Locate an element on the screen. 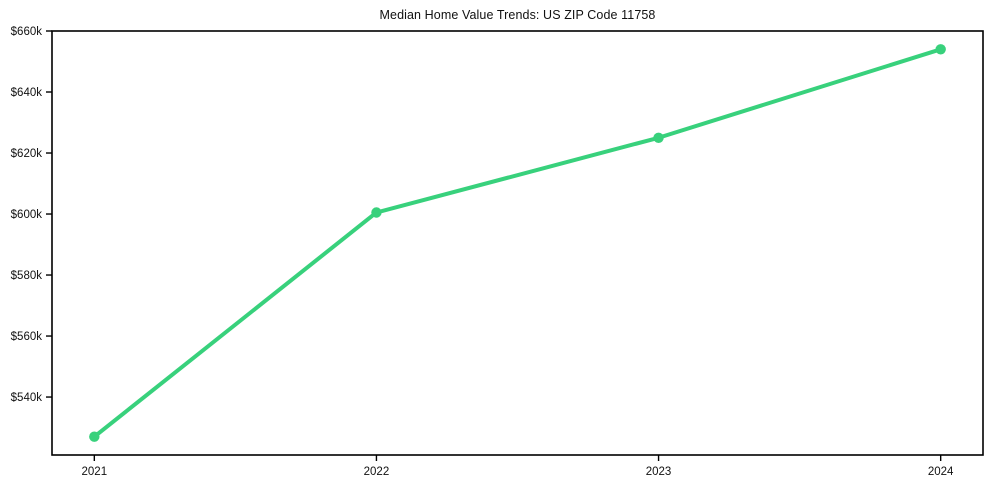  y-axis-tick-label: $620k is located at coordinates (27, 154).